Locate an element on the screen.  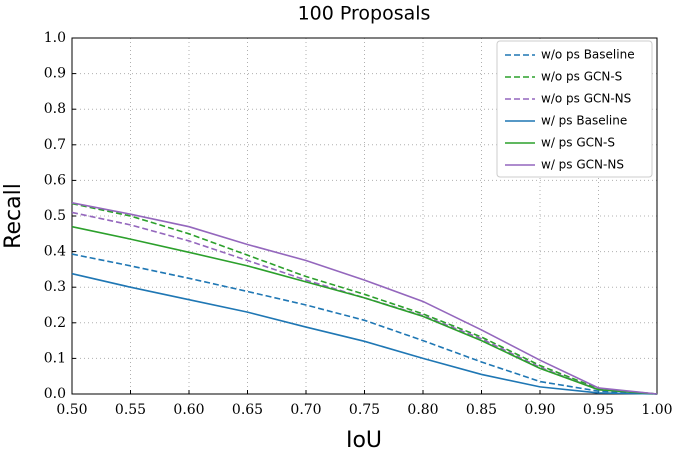
x-tick-label: 1.00 is located at coordinates (656, 410).